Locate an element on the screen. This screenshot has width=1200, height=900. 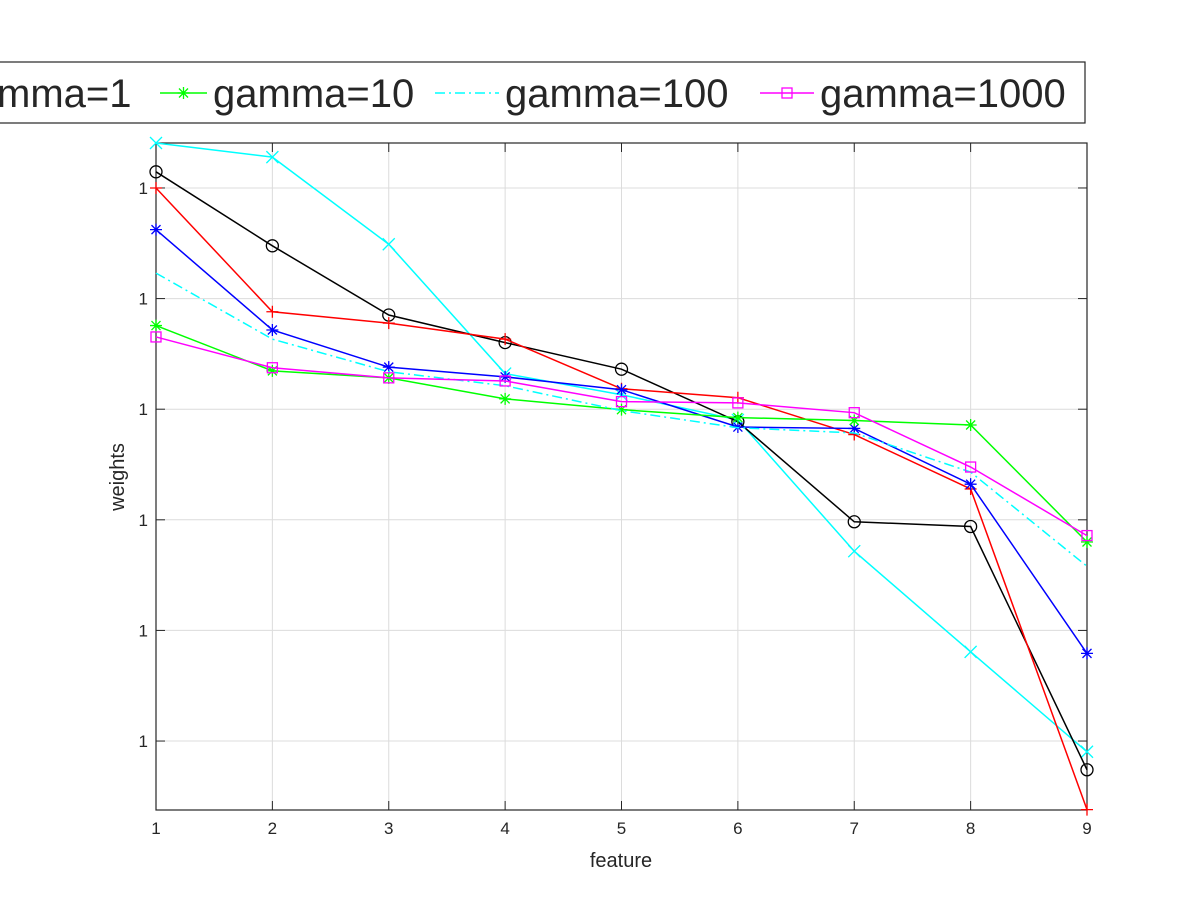
legend-label: mma=1 is located at coordinates (66, 94).